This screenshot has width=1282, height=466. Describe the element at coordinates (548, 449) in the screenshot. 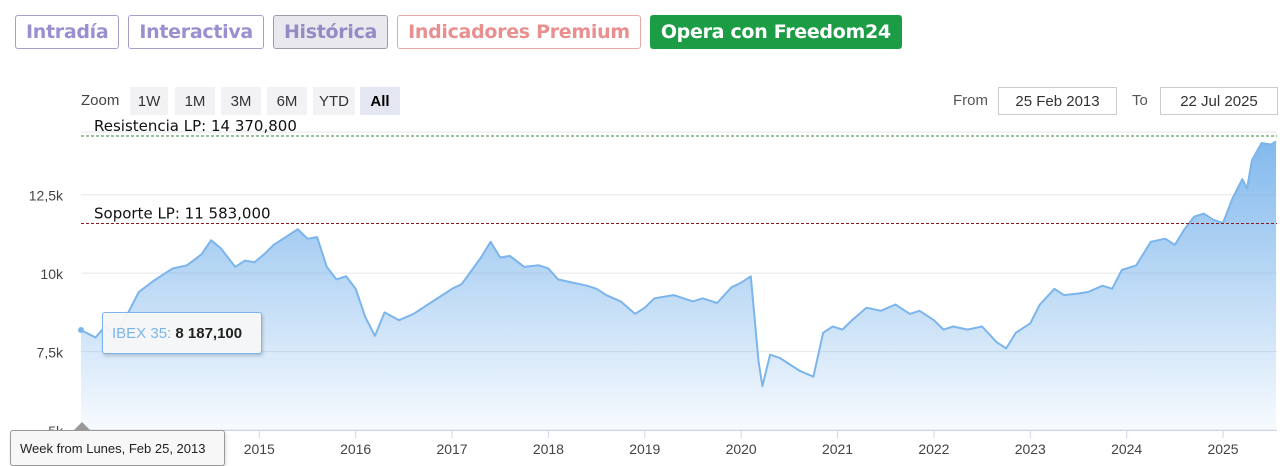

I see `x-tick-label: 2018` at that location.